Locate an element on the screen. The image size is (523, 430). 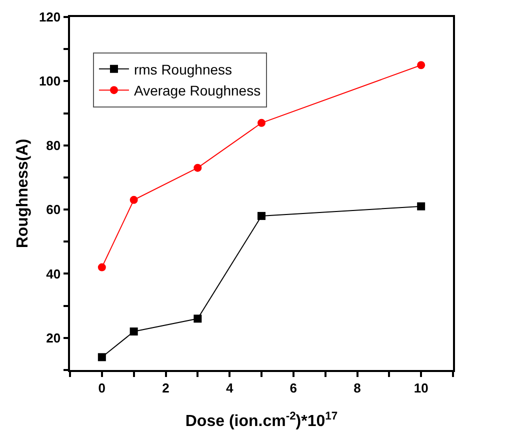
x-tick-label: 4 is located at coordinates (230, 388).